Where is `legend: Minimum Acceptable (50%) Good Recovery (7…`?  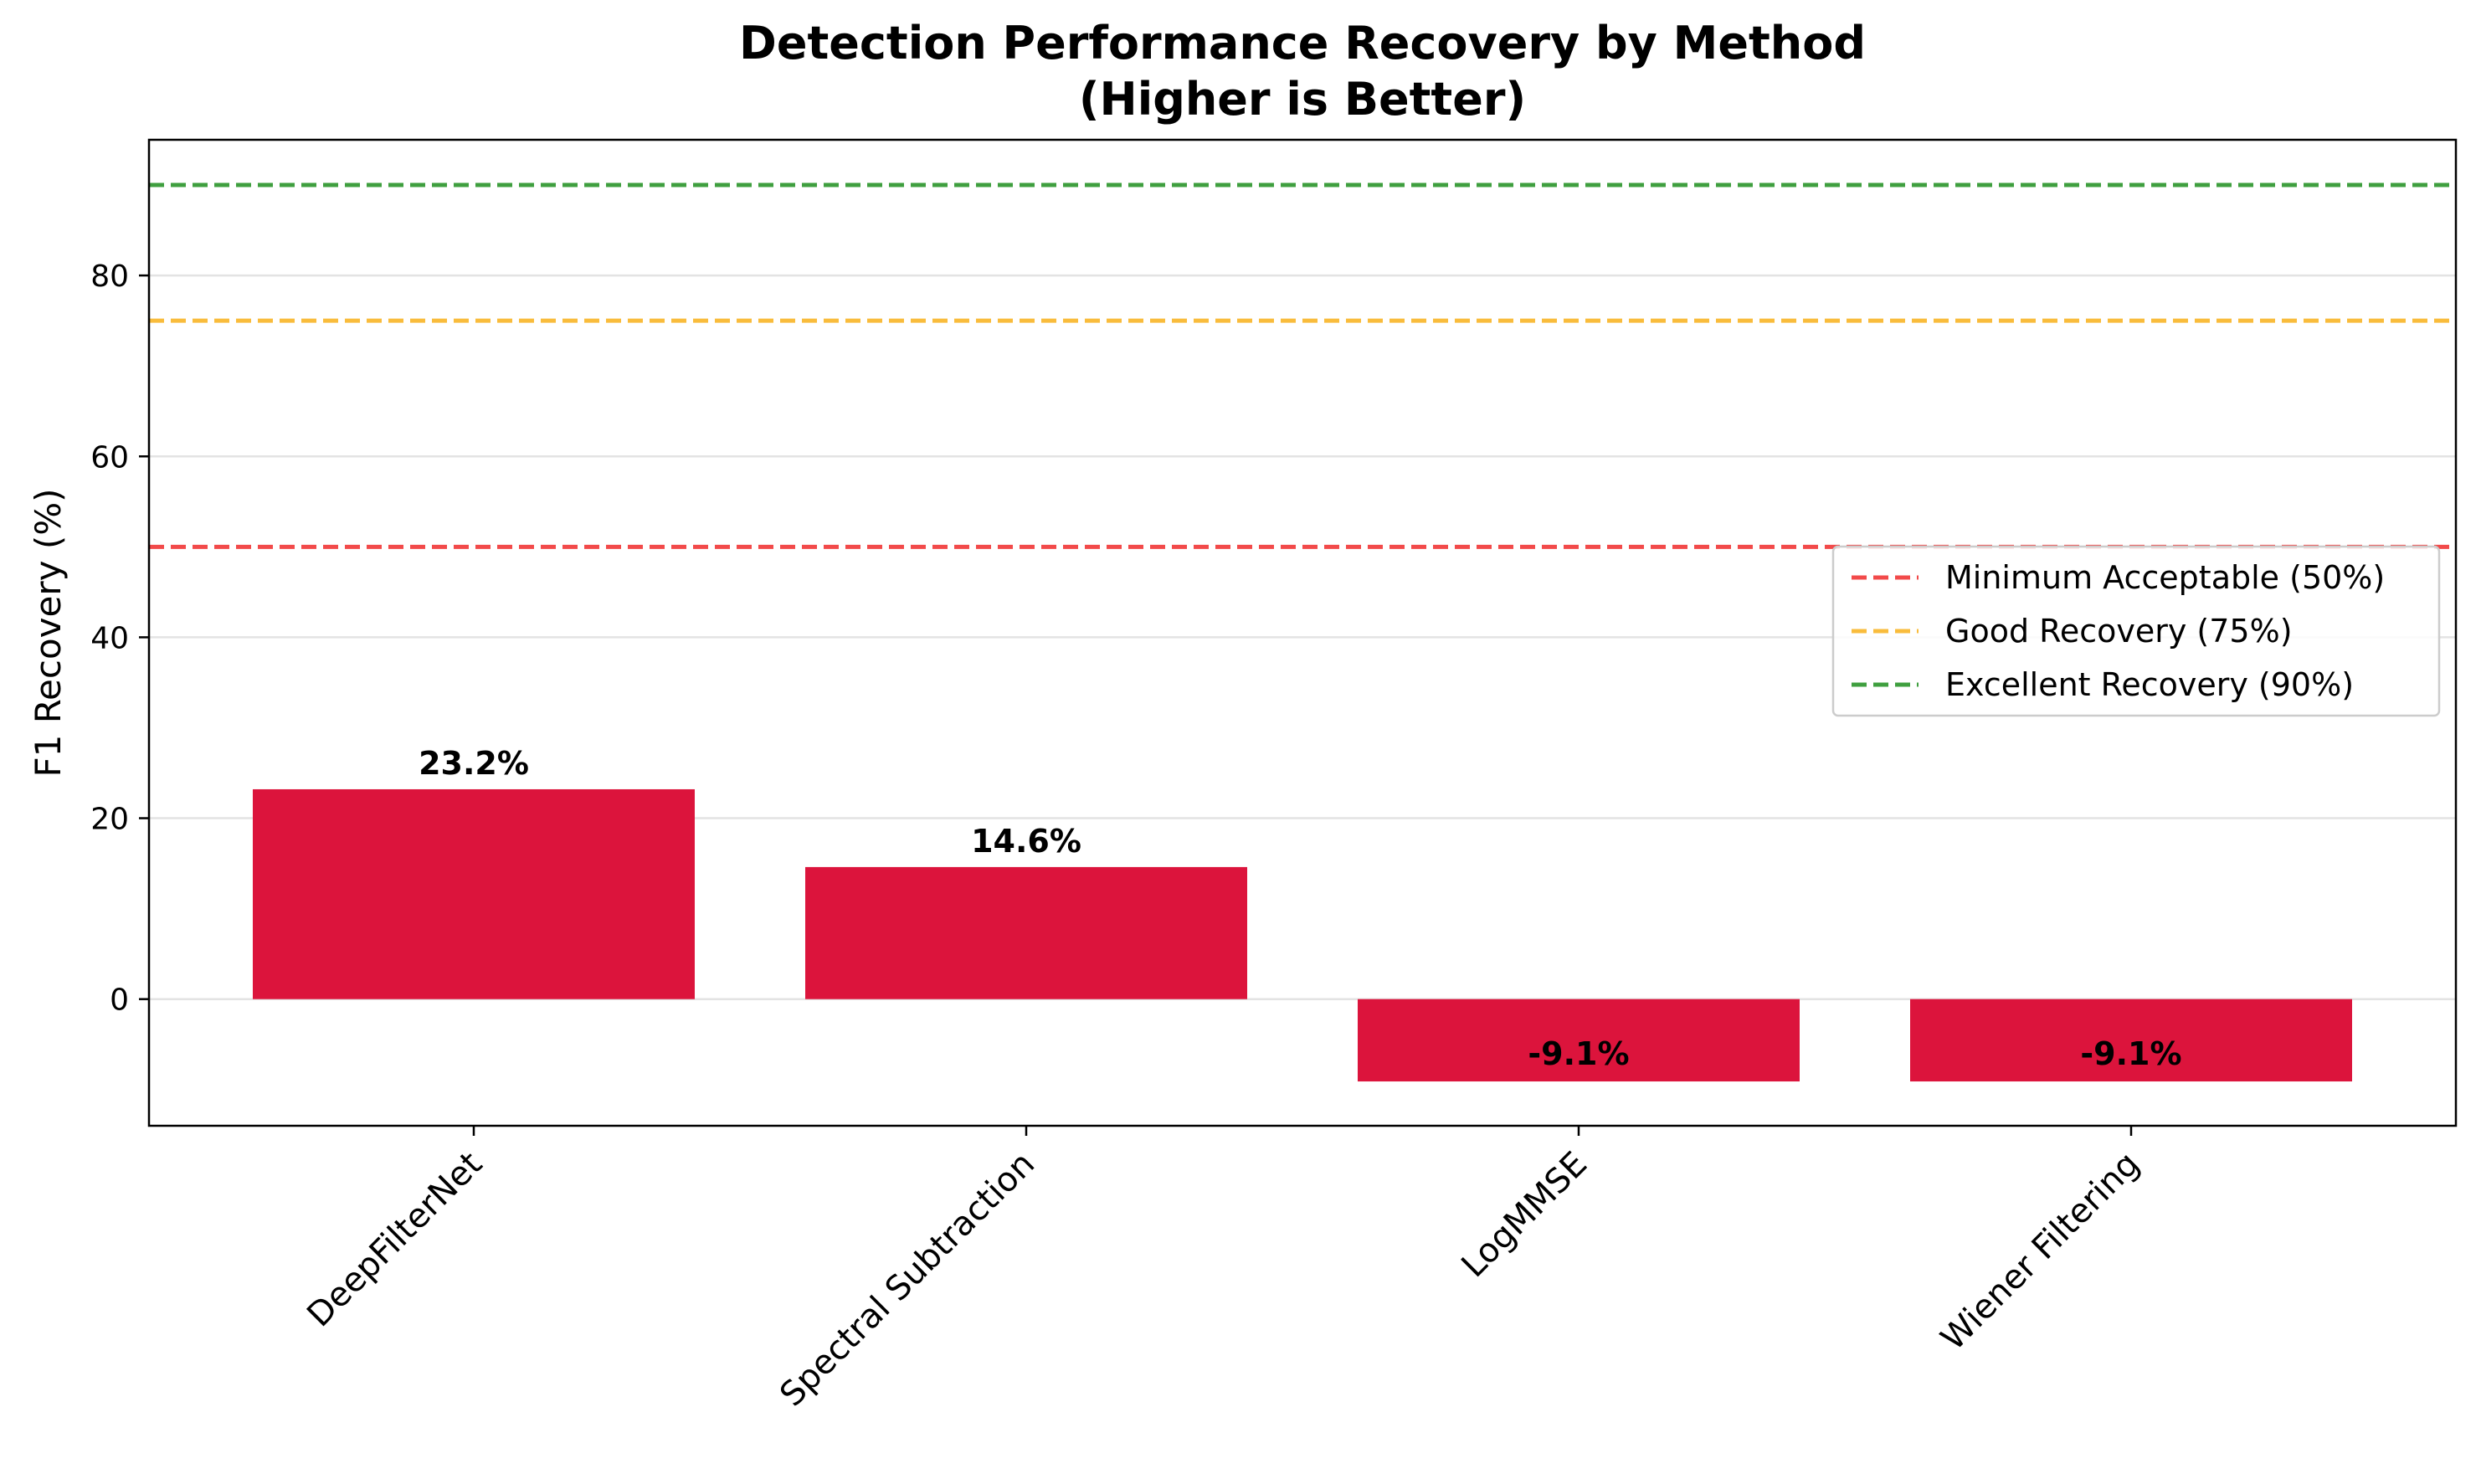
legend: Minimum Acceptable (50%) Good Recovery (7… is located at coordinates (2136, 631).